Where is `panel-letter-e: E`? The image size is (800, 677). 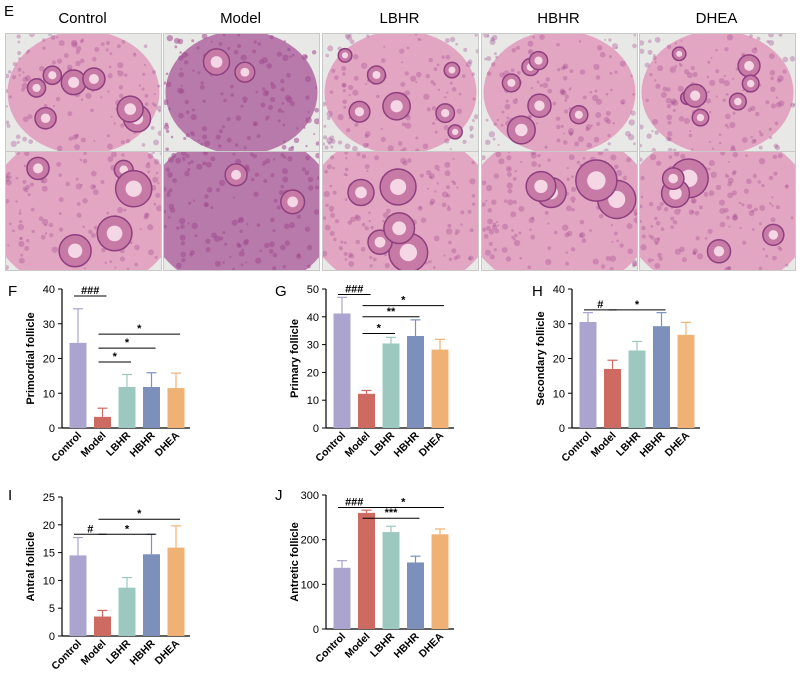 panel-letter-e: E is located at coordinates (9, 11).